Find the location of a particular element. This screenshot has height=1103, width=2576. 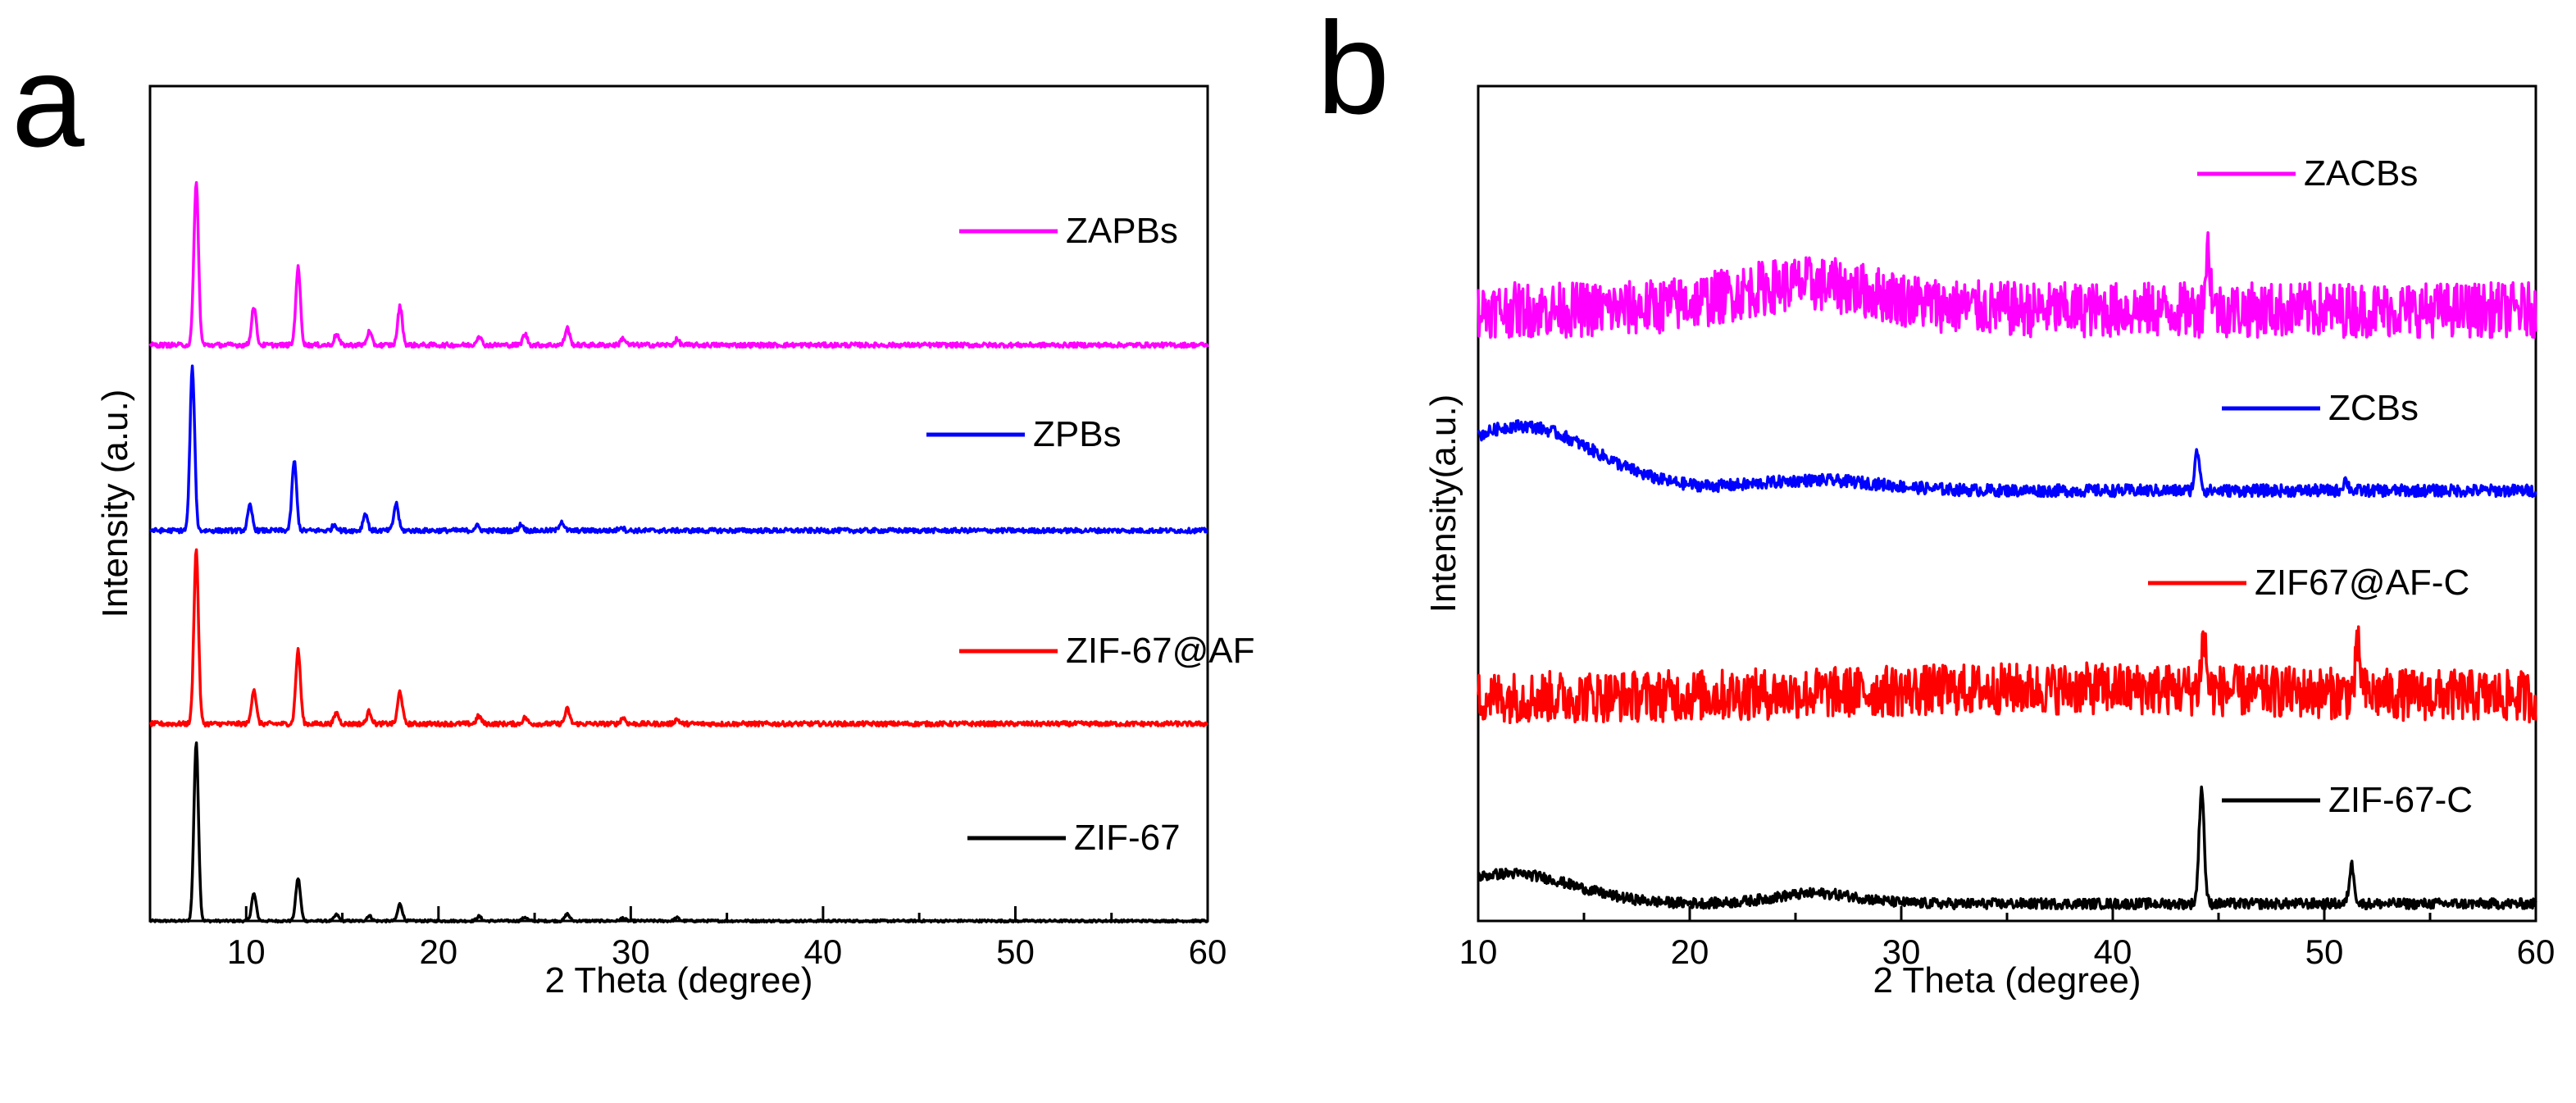

legend-b: ZIF-67-C ZIF67@AF-C ZCBs ZACBs is located at coordinates (2310, 486).